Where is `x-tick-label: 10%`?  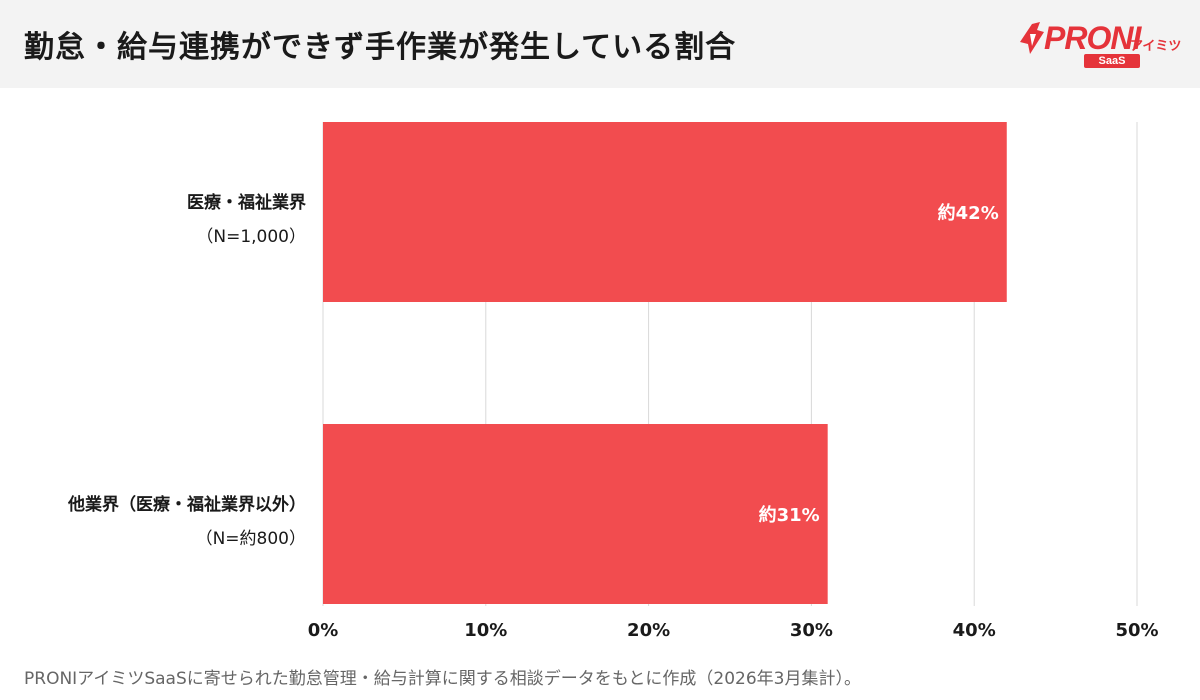 x-tick-label: 10% is located at coordinates (485, 630).